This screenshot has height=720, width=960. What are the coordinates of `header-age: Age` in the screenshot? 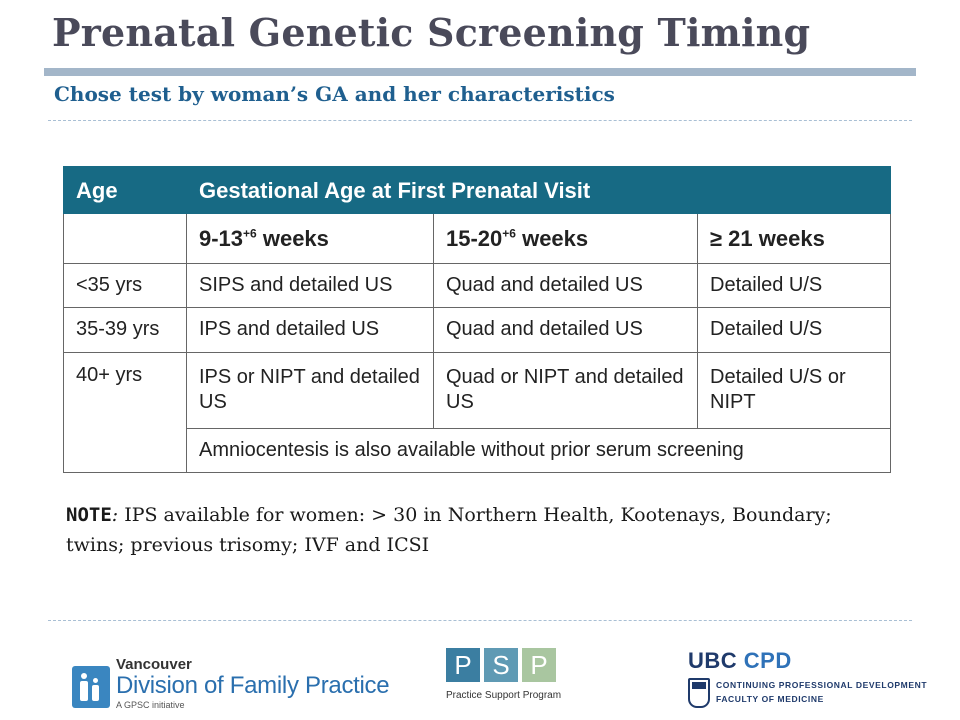 It's located at (125, 190).